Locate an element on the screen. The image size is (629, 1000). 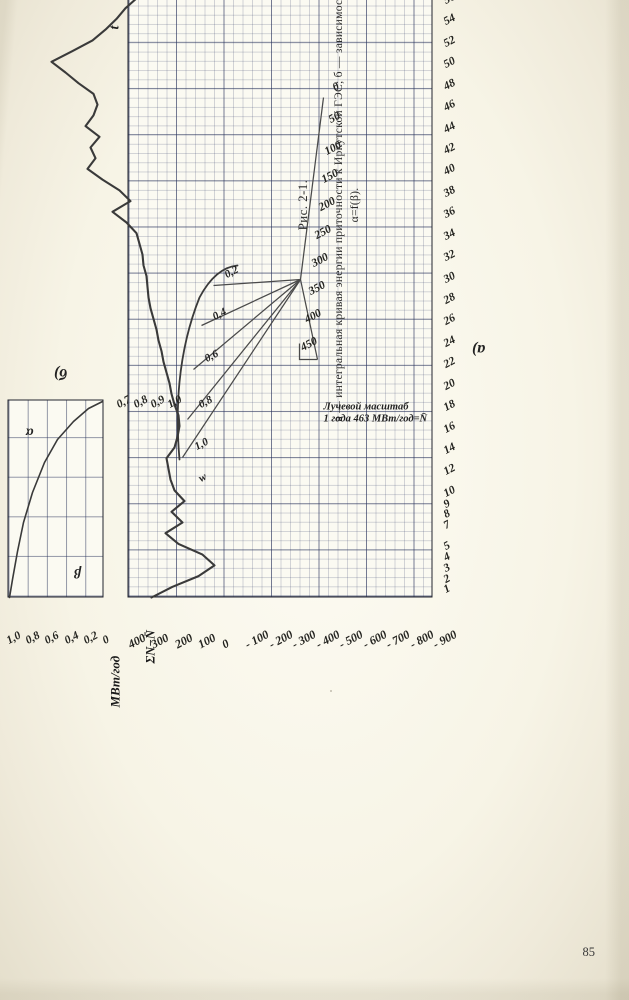
beta-symbol: β is located at coordinates (77, 572).